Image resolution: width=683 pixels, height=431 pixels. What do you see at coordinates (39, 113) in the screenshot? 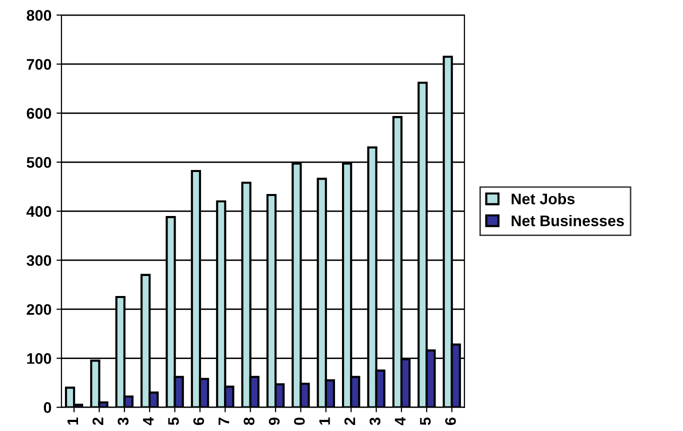
I see `y-tick-label: 600` at bounding box center [39, 113].